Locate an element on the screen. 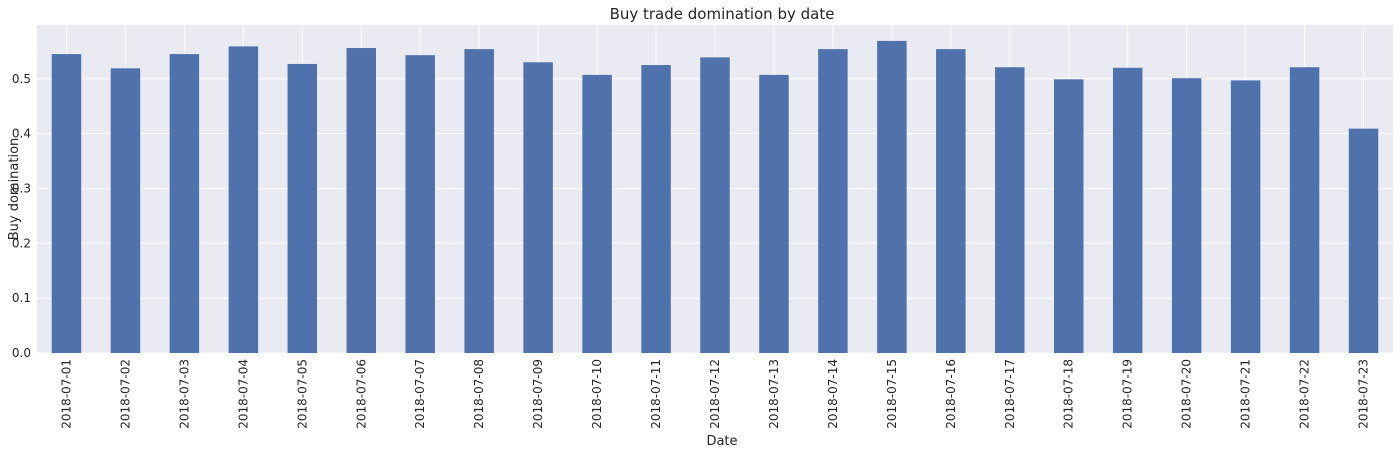 The width and height of the screenshot is (1400, 453). x-tick-label: 2018-07-03 is located at coordinates (184, 394).